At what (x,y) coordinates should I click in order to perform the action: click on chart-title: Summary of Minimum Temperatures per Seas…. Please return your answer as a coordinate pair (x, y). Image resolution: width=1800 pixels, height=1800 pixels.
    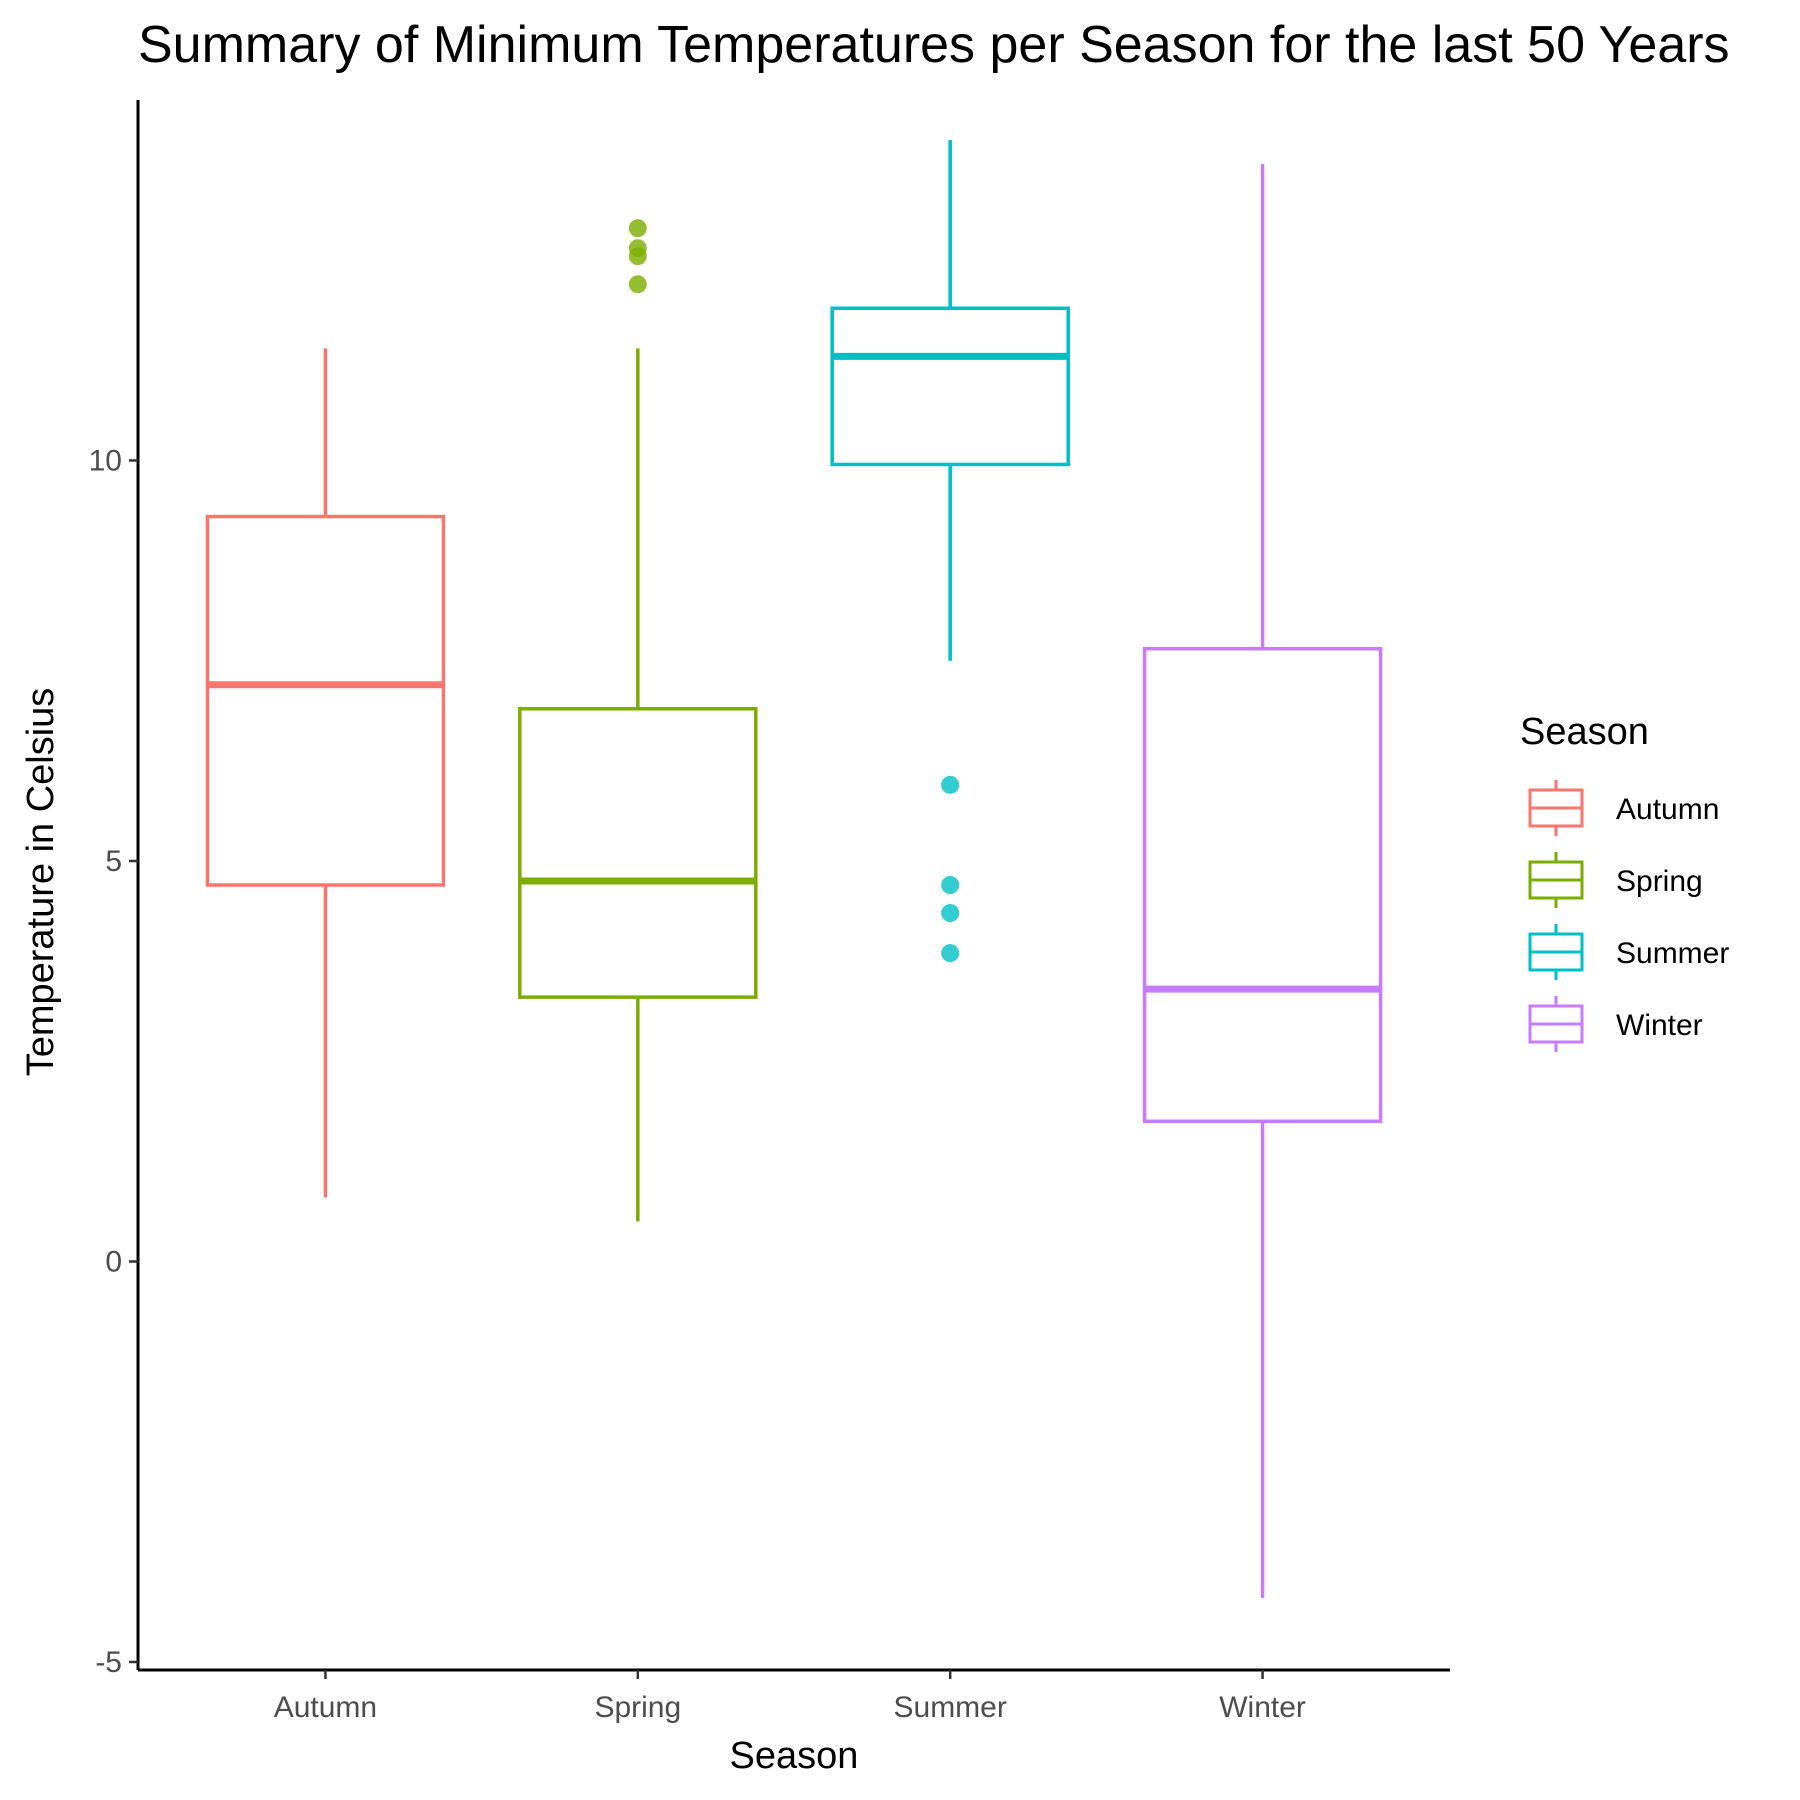
    Looking at the image, I should click on (934, 45).